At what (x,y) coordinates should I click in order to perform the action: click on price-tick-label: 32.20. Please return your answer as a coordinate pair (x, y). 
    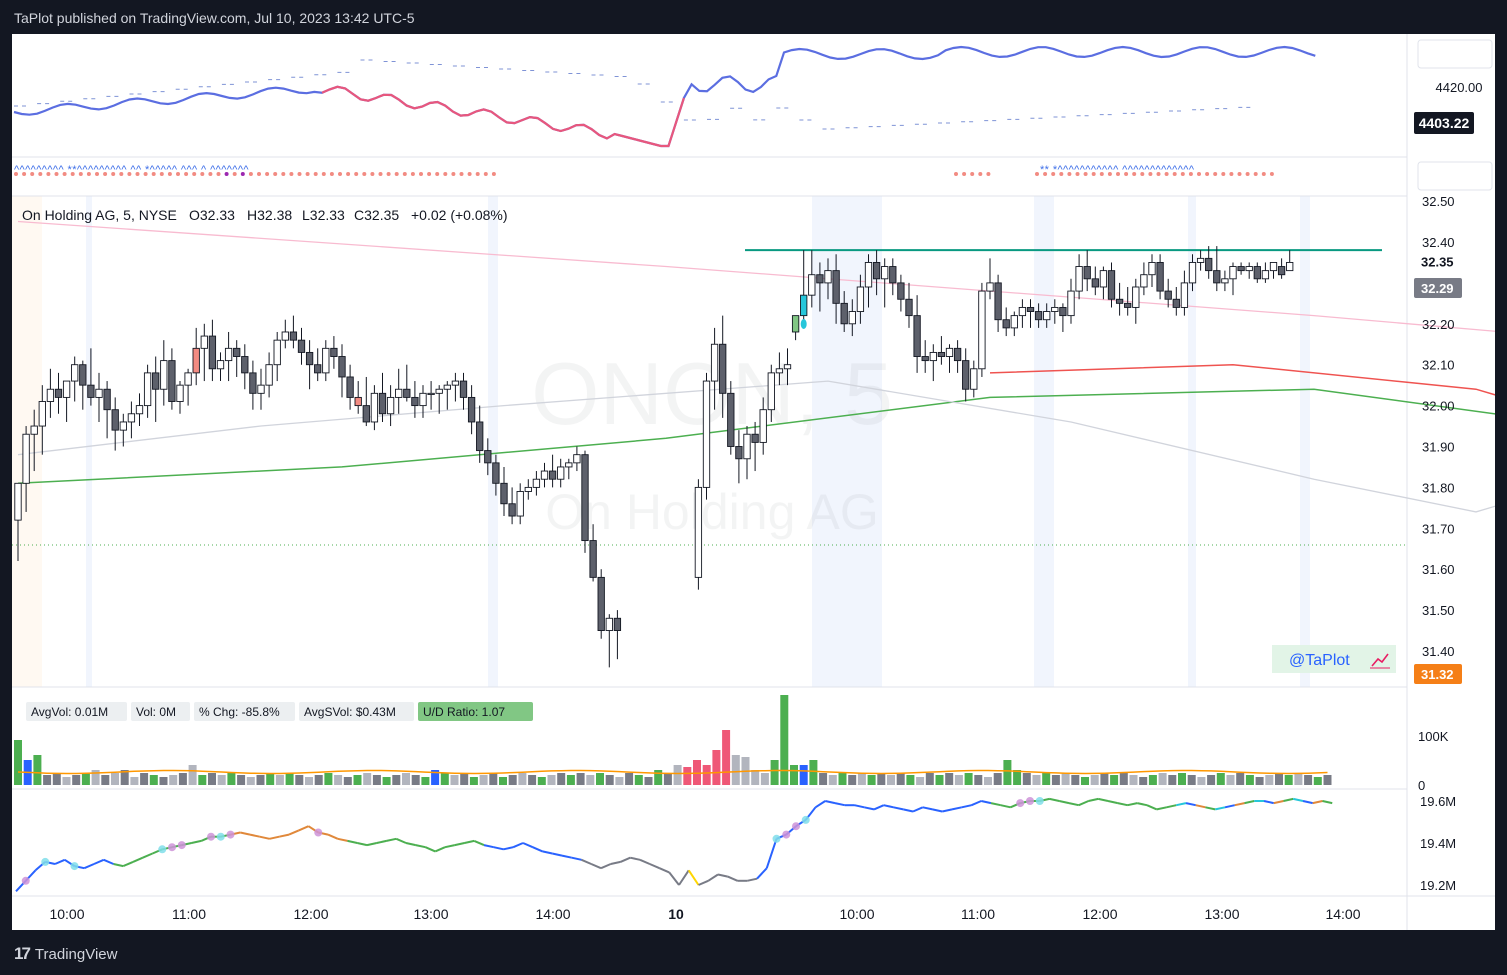
    Looking at the image, I should click on (1438, 324).